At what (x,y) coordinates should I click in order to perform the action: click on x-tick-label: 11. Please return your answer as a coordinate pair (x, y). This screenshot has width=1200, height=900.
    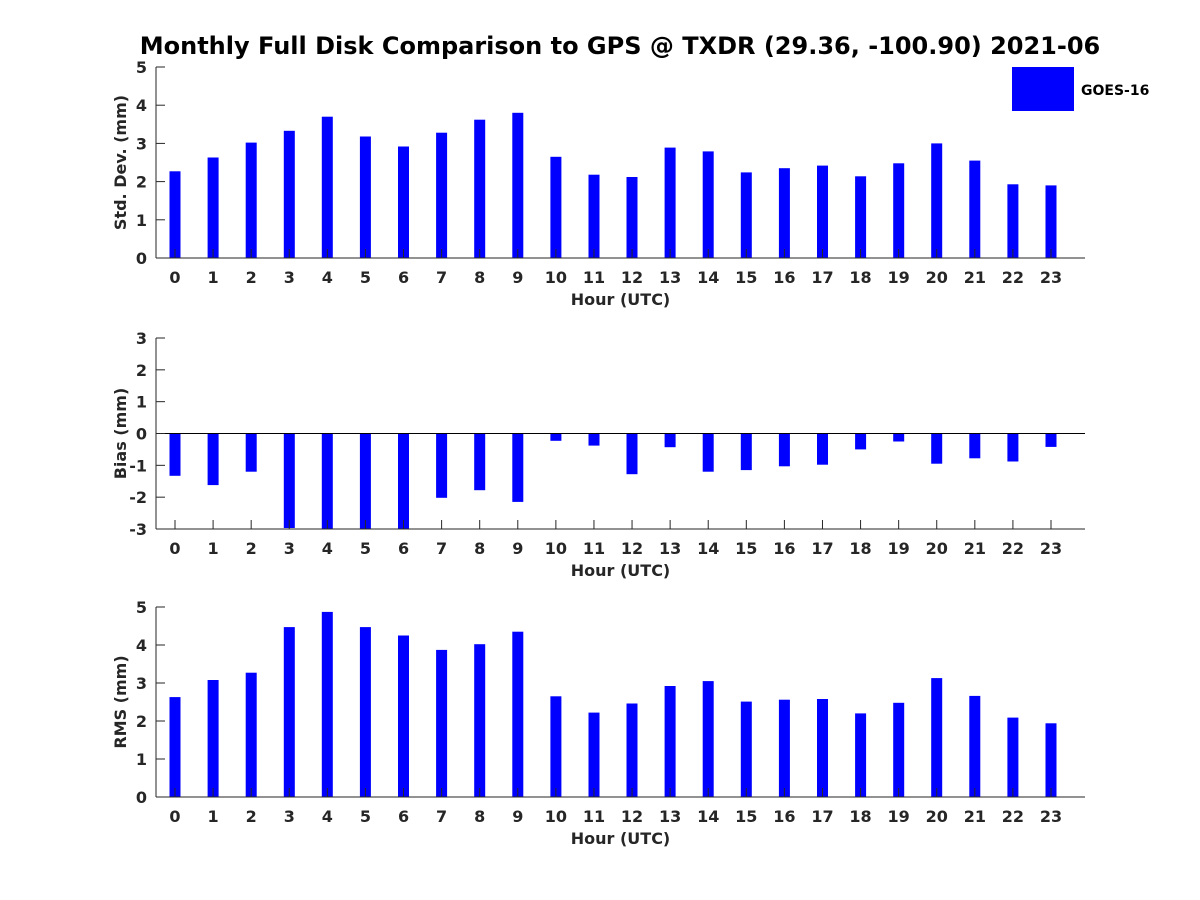
    Looking at the image, I should click on (594, 548).